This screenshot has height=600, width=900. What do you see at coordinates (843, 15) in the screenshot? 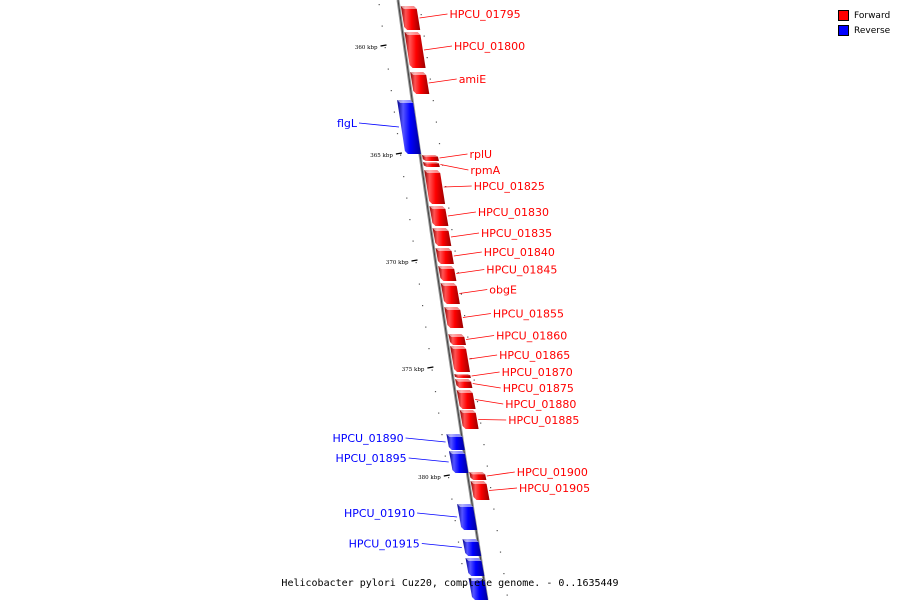
I see `forward-swatch` at bounding box center [843, 15].